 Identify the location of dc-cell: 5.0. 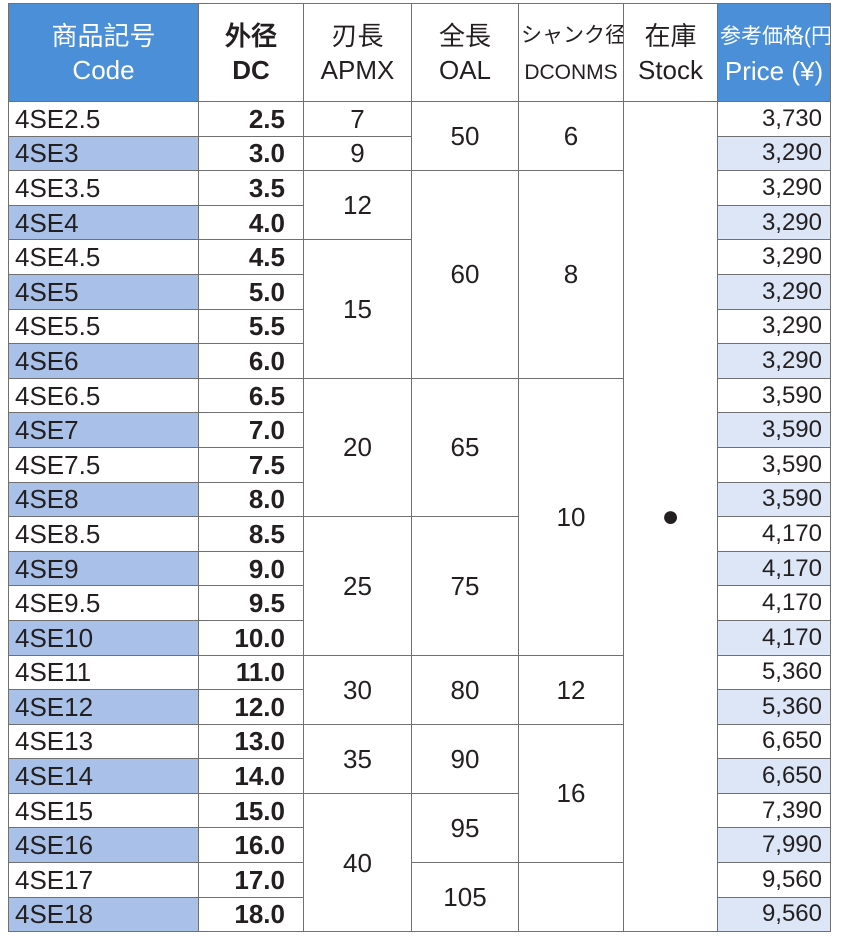
(251, 291).